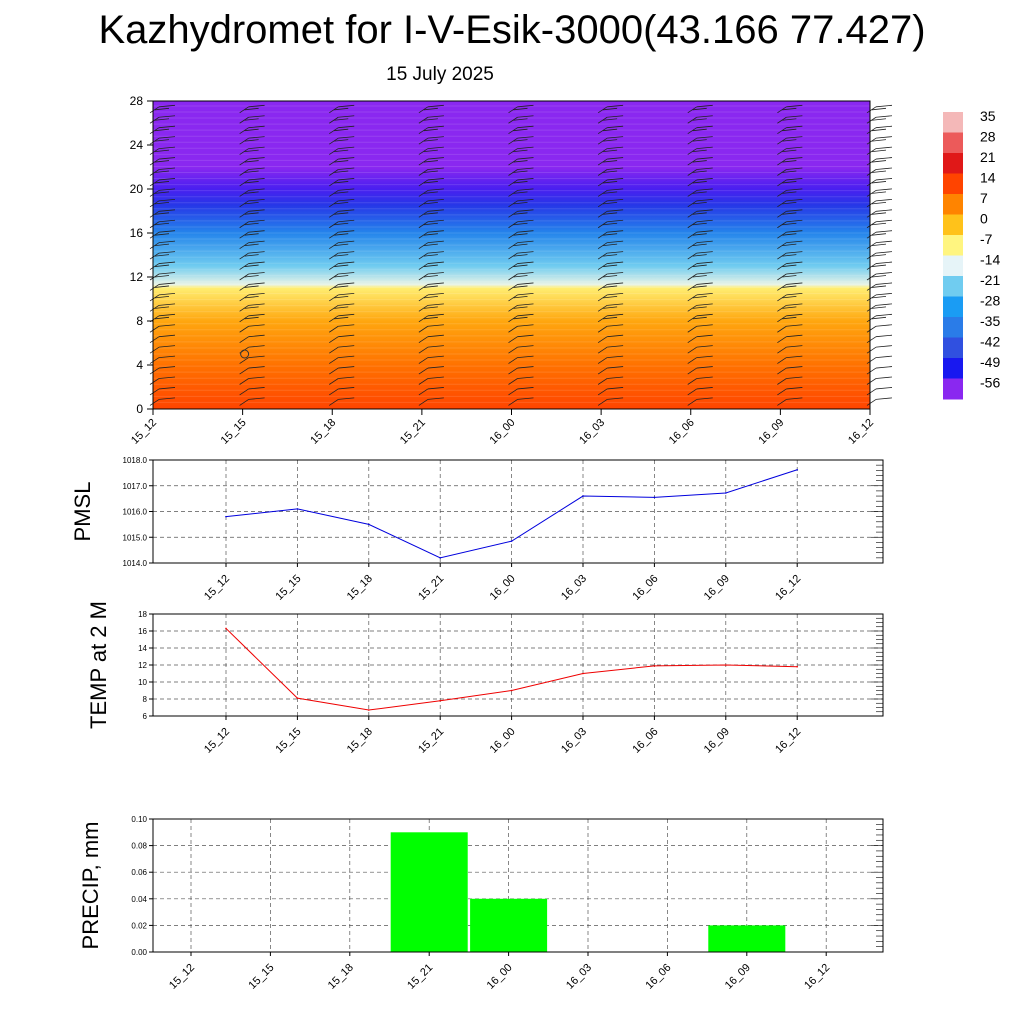 This screenshot has height=1024, width=1024. I want to click on panel-frame, so click(518, 885).